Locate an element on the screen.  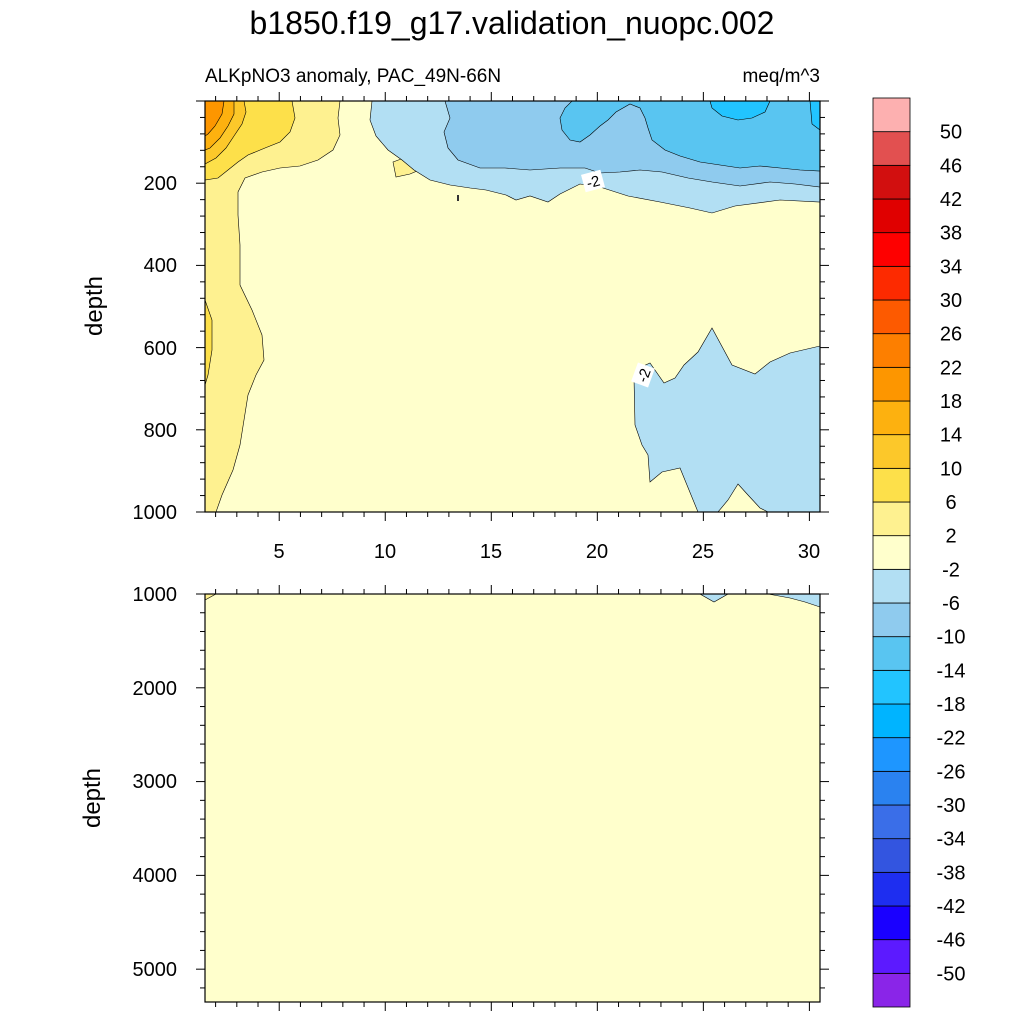
colorbar-label: 22 is located at coordinates (951, 368).